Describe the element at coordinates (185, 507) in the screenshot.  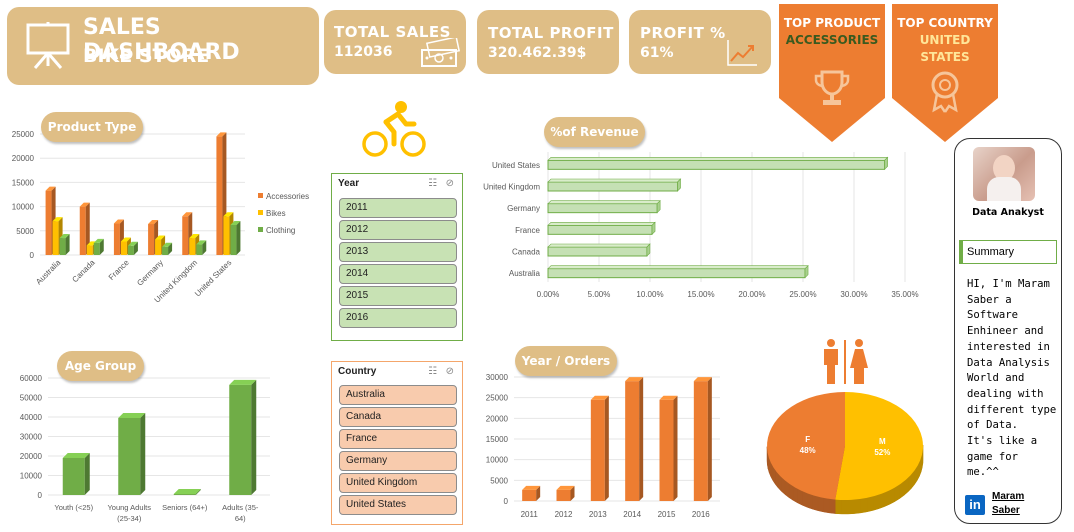
I see `x-tick-label: Seniors (64+)` at that location.